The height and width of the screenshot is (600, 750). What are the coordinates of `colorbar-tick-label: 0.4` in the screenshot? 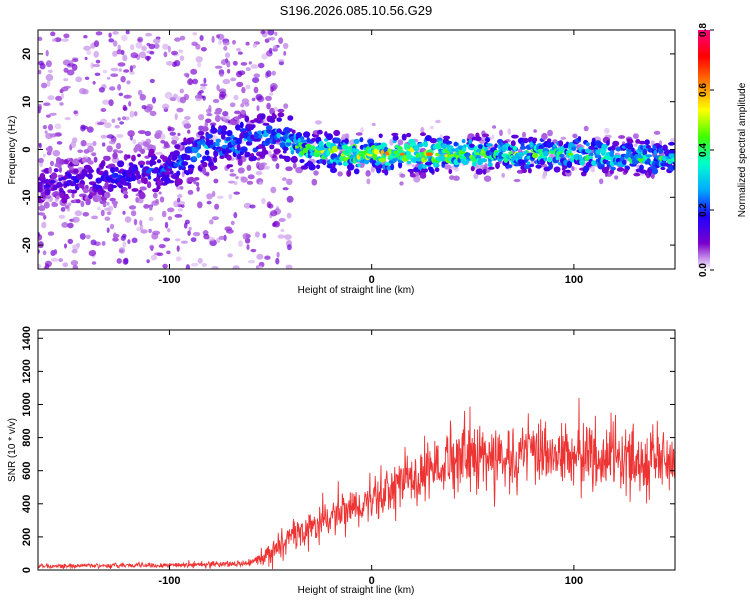 It's located at (703, 150).